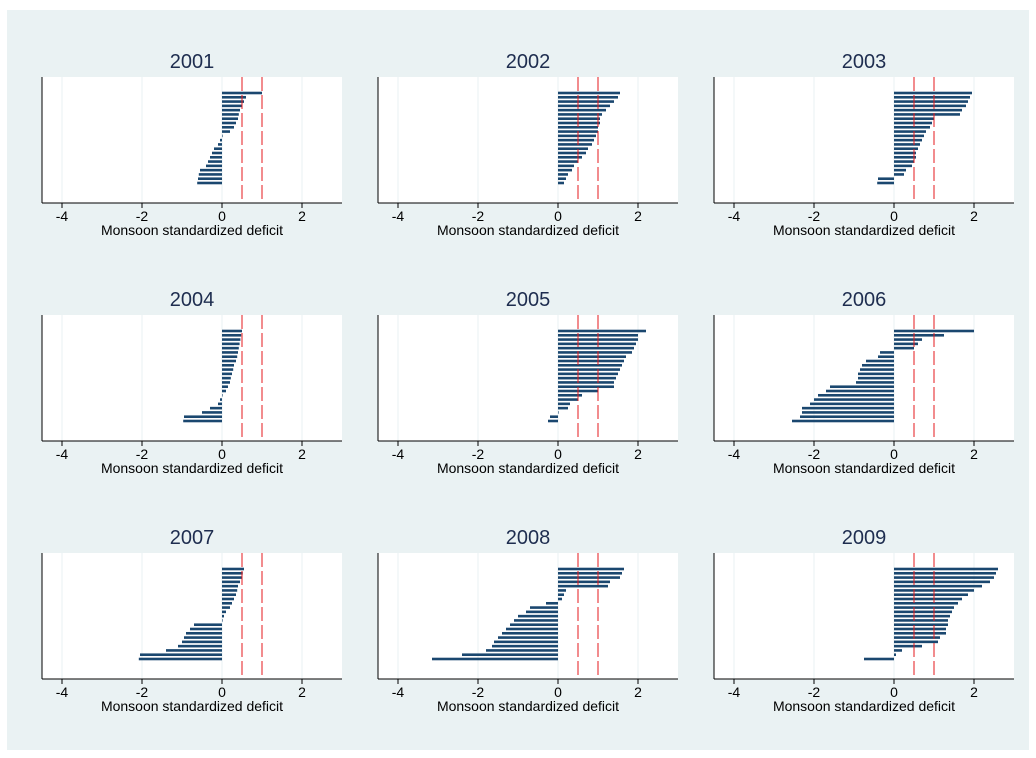  What do you see at coordinates (863, 620) in the screenshot?
I see `panel-2009: -4 -2 0 2 Monsoon standardized deficit 2009` at bounding box center [863, 620].